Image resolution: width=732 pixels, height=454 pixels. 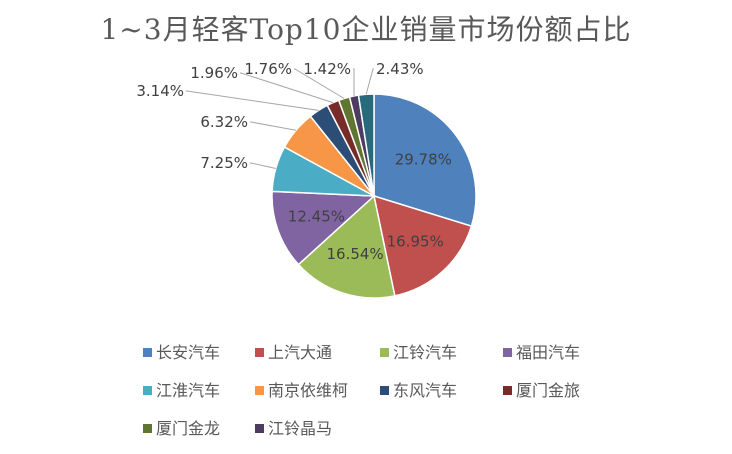 I want to click on chart-title: 1~3月轻客Top10企业销量市场份额占比, so click(x=366, y=29).